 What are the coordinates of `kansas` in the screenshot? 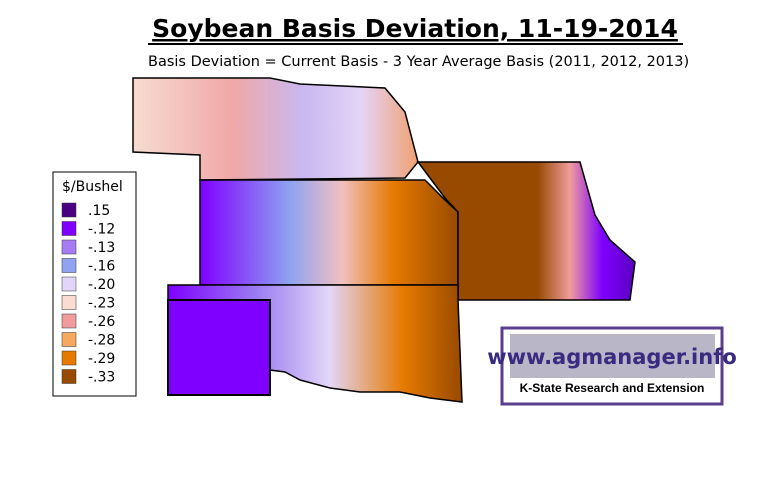 It's located at (329, 232).